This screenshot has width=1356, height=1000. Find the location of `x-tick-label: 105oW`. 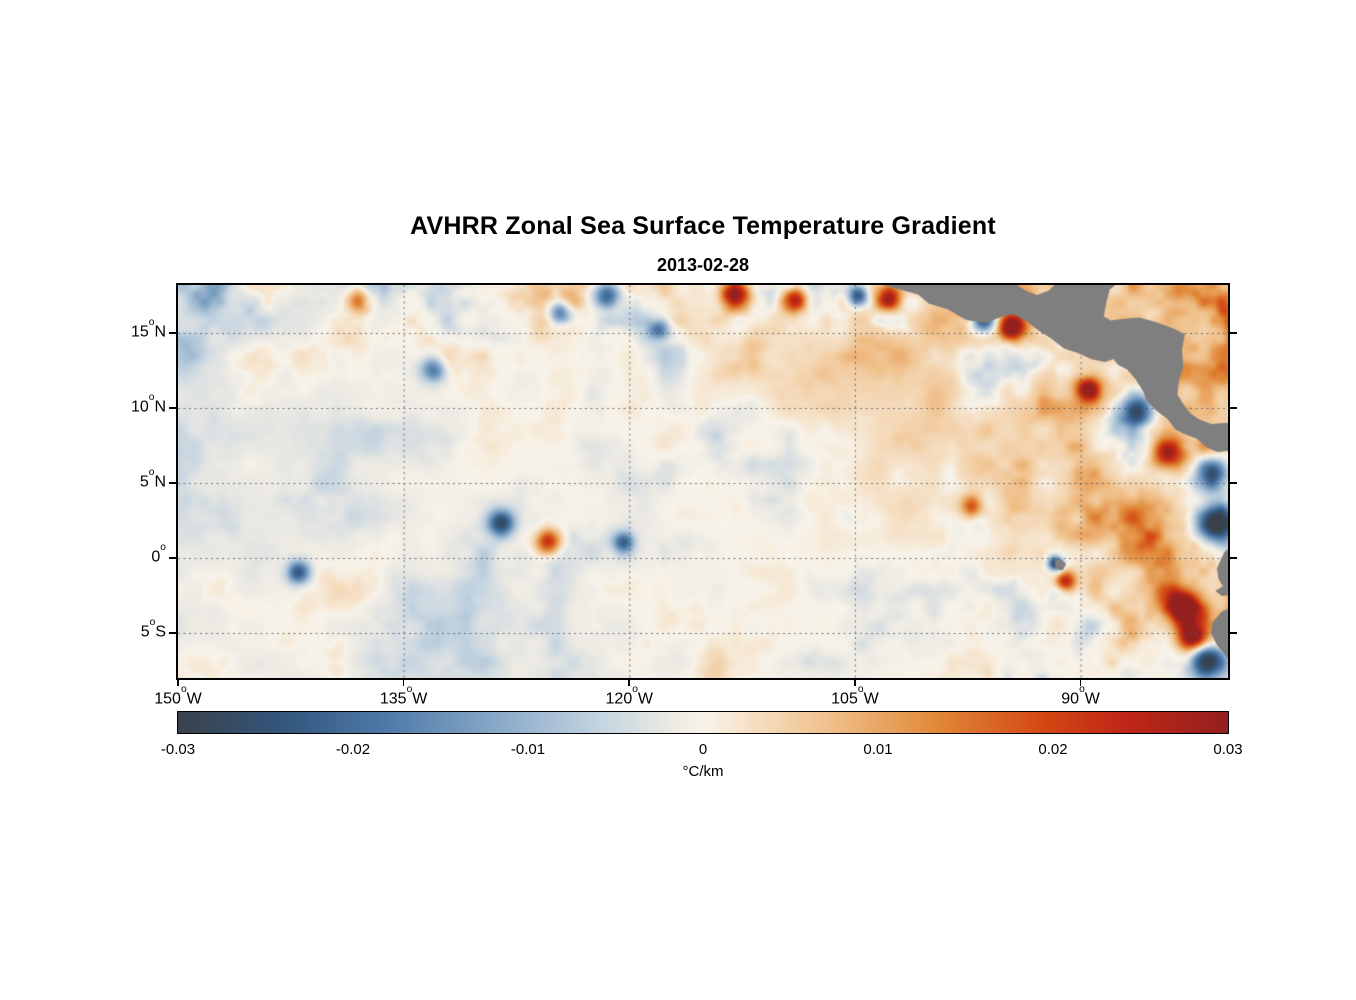

x-tick-label: 105oW is located at coordinates (855, 696).